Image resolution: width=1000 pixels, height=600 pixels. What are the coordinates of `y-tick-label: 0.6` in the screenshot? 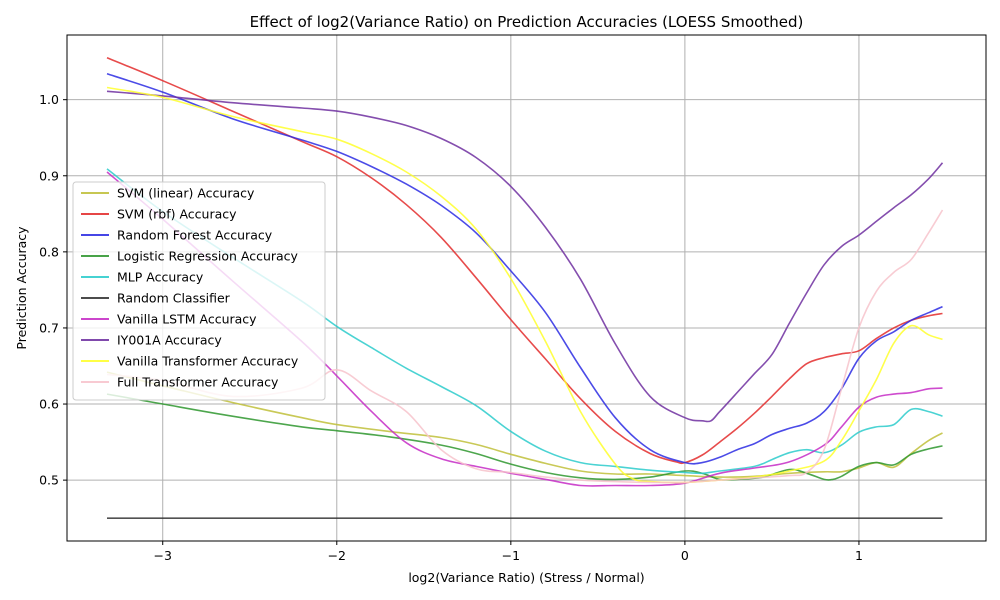 It's located at (49, 404).